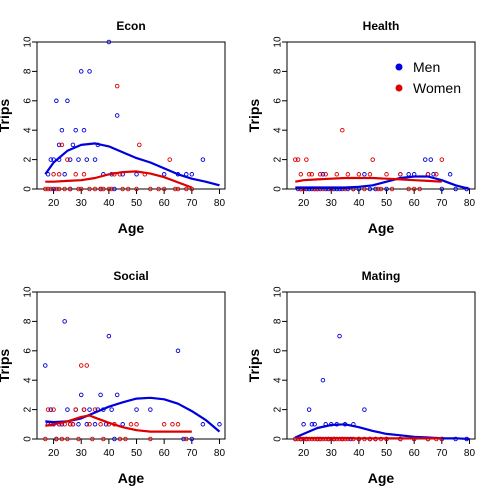  What do you see at coordinates (28, 42) in the screenshot?
I see `y-tick-label: 10` at bounding box center [28, 42].